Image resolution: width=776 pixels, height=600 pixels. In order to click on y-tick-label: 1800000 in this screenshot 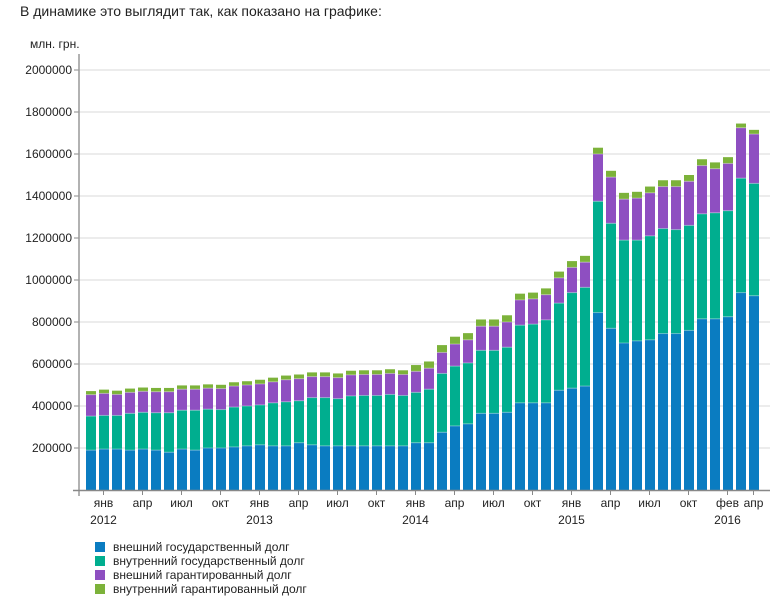, I will do `click(48, 112)`.